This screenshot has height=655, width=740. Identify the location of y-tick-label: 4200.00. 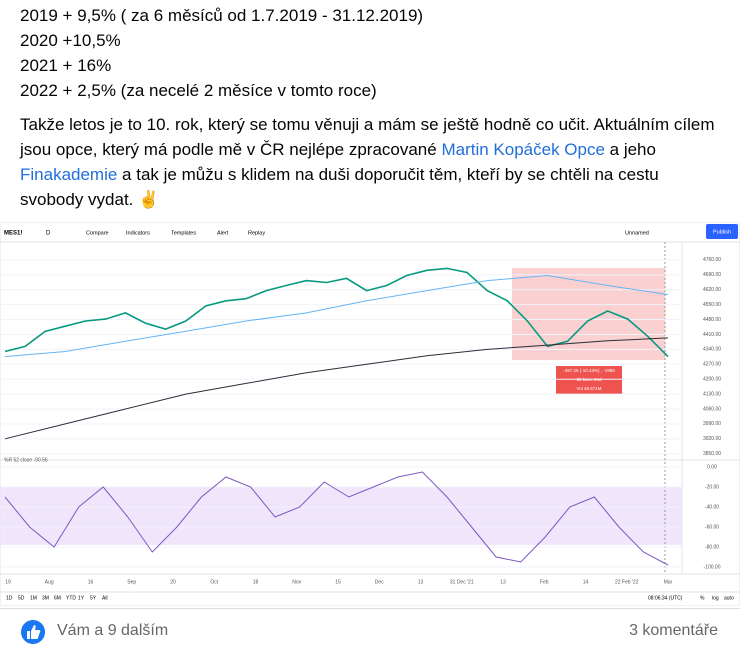
(712, 380).